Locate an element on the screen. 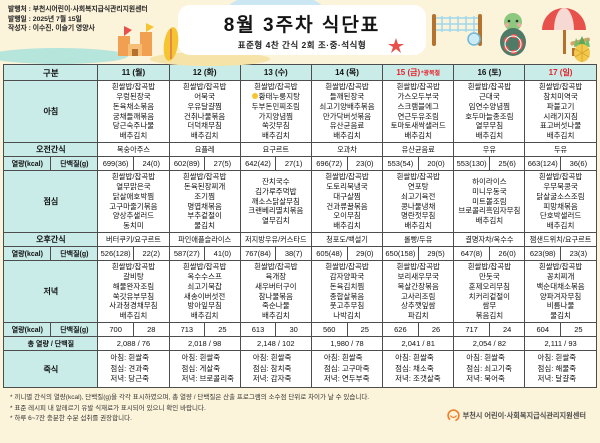 The image size is (600, 443). menu-item: 명엽채볶음 is located at coordinates (204, 206).